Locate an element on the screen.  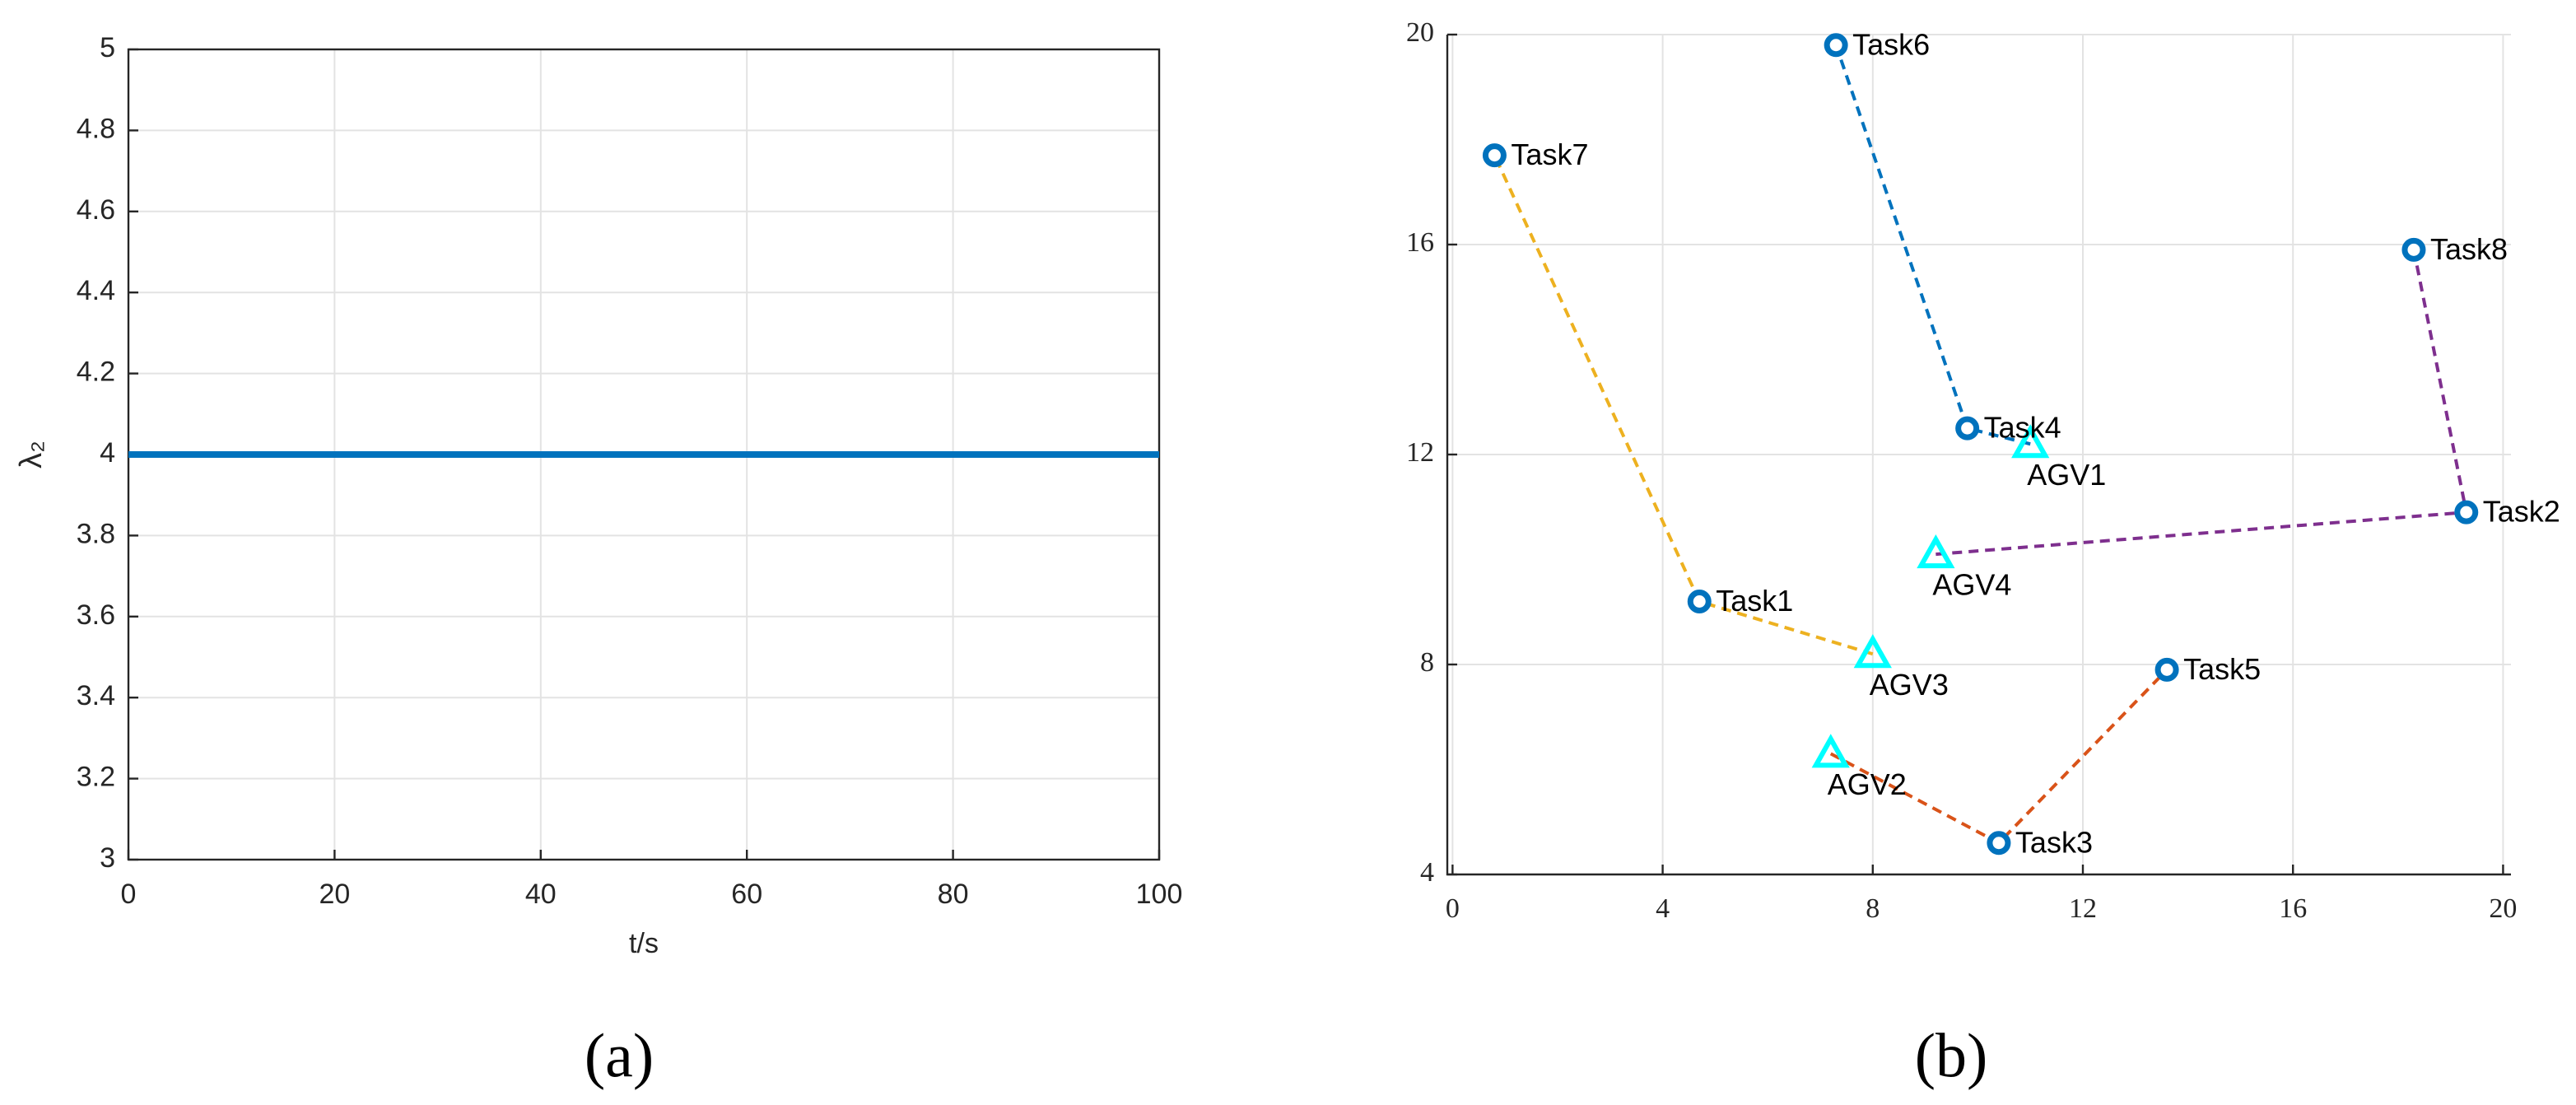
y-tick-label: 4.2 is located at coordinates (96, 372).